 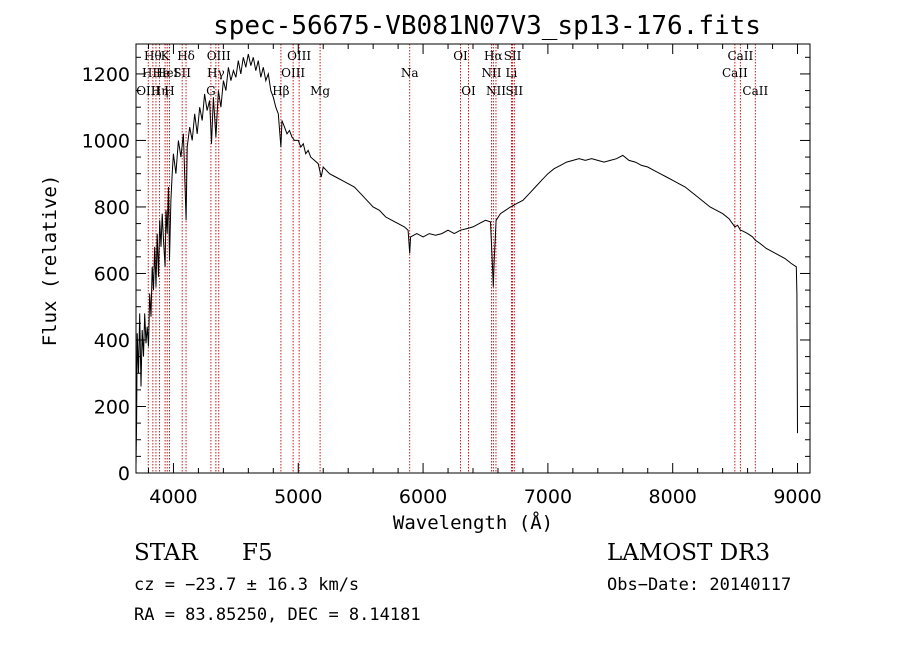 I want to click on redshift-velocity: cz = −23.7 ± 16.3 km/s, so click(x=246, y=585).